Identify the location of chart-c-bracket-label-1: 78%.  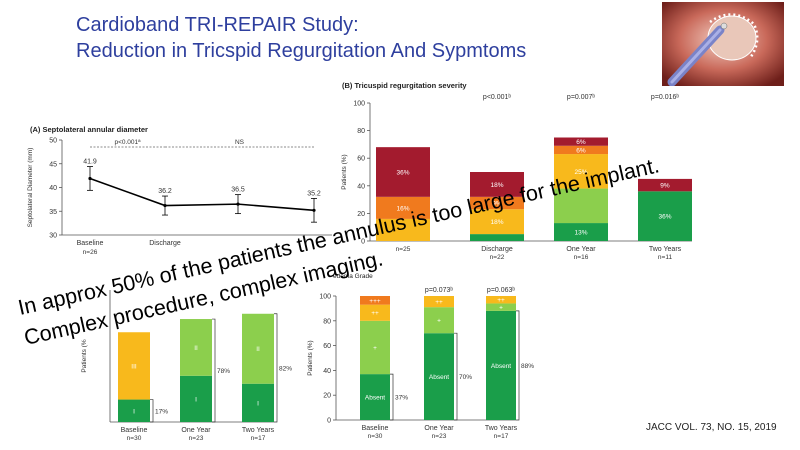
(223, 371).